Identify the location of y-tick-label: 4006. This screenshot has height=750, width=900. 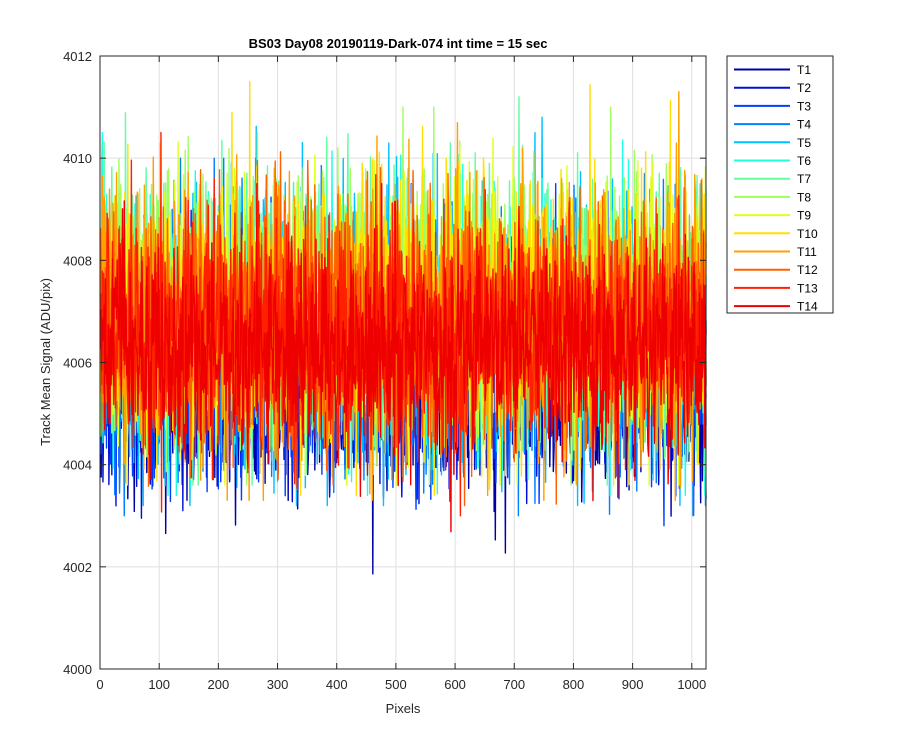
(77, 363).